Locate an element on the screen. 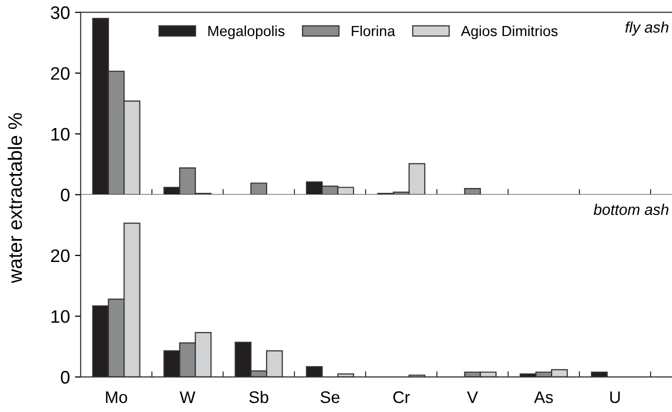  y-axis-title: water extractable % is located at coordinates (15, 198).